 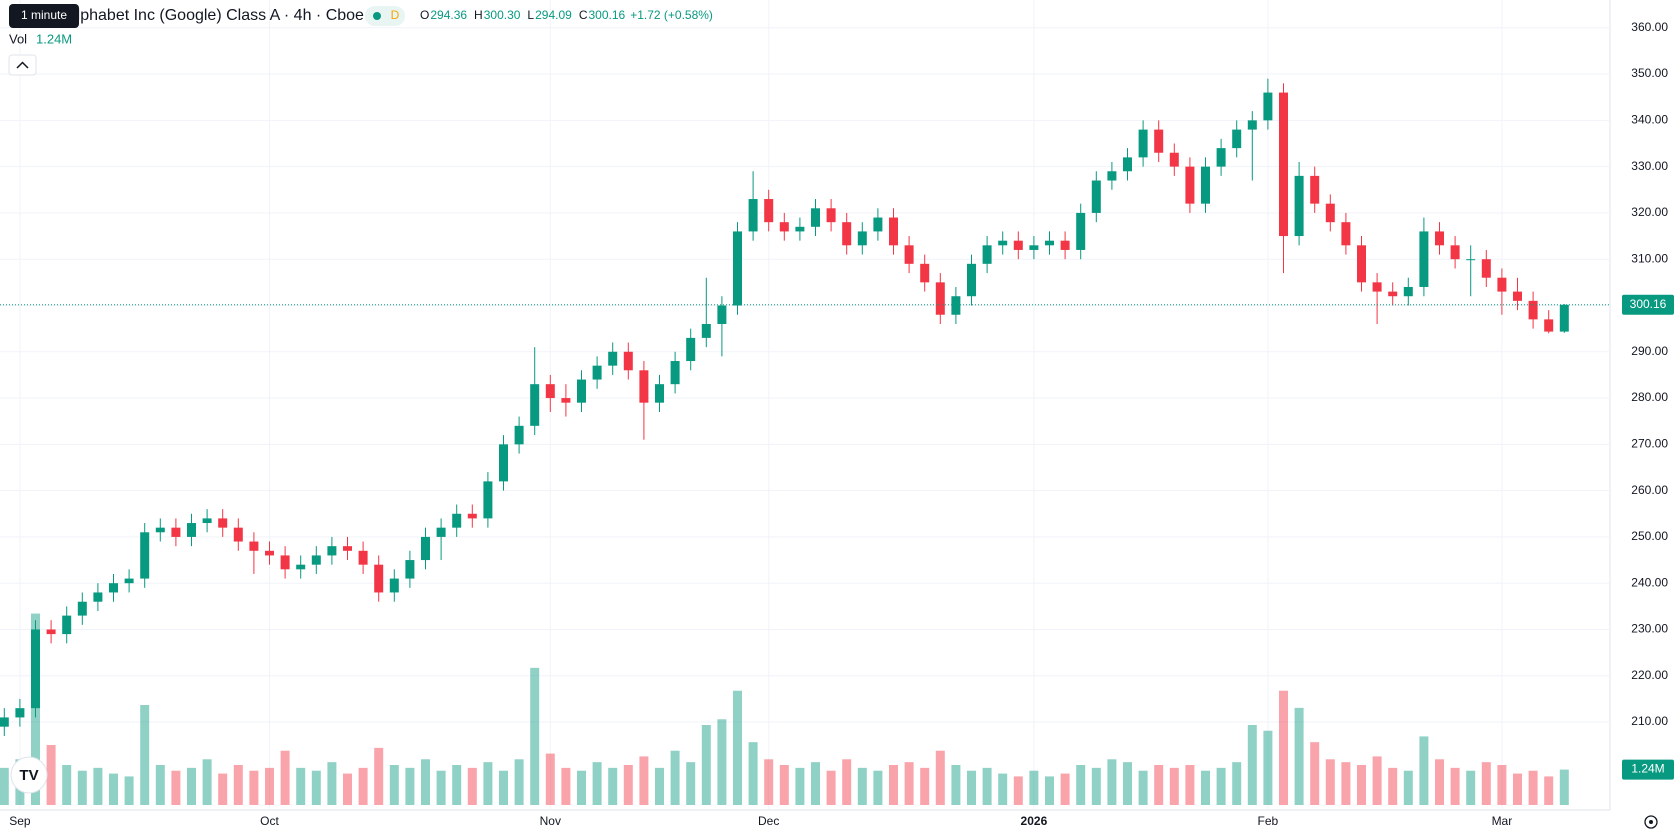 I want to click on last-volume-tag: 1.24M, so click(x=1647, y=769).